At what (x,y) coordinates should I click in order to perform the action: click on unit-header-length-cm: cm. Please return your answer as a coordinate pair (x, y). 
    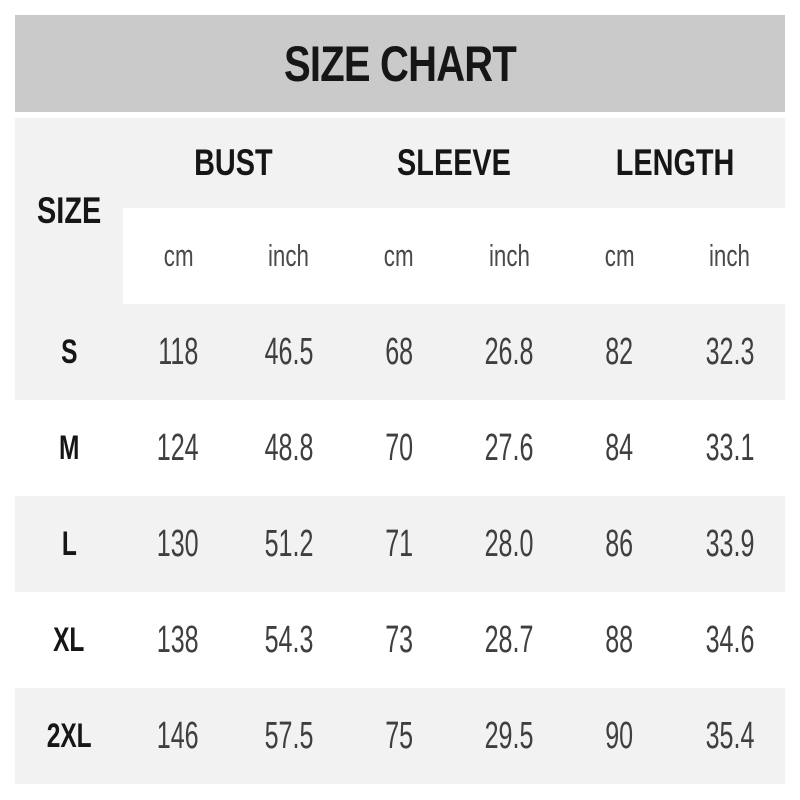
    Looking at the image, I should click on (619, 256).